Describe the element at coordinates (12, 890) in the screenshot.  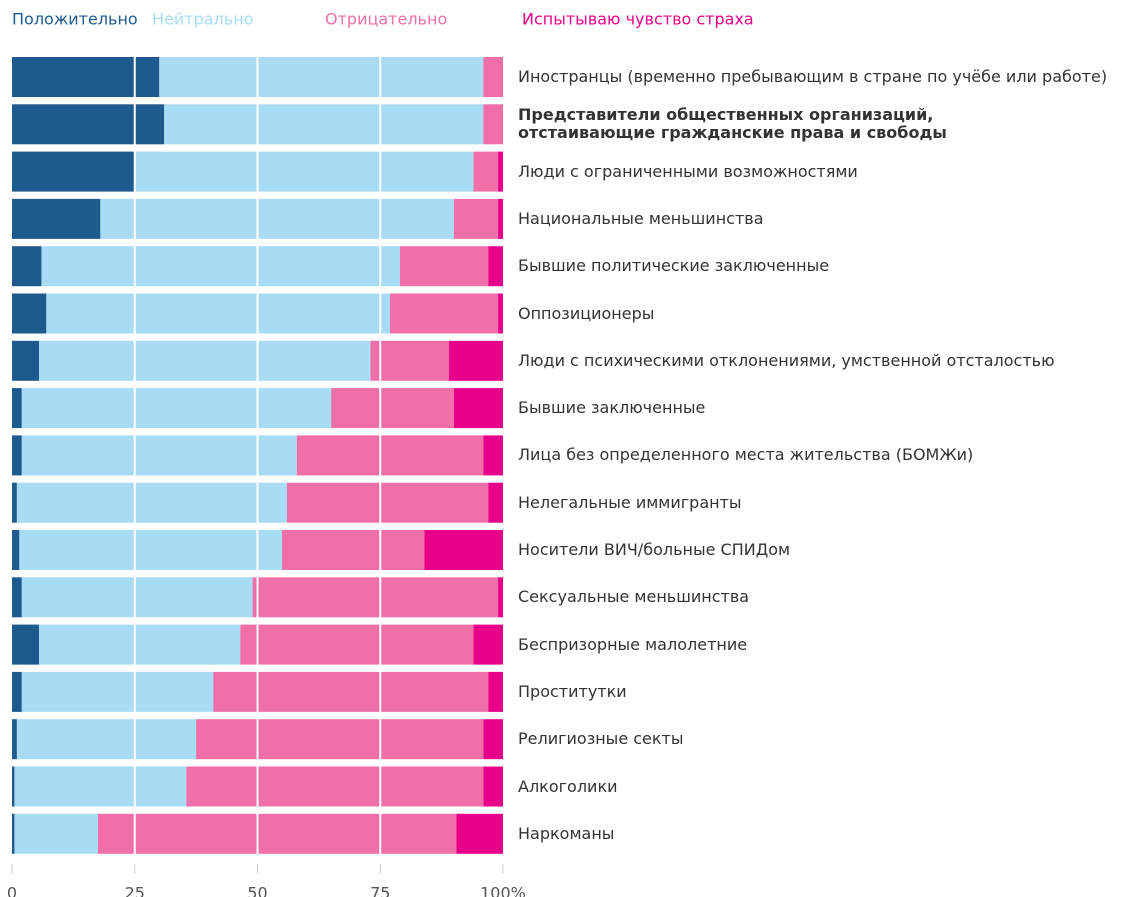
I see `x-tick-label: 0` at that location.